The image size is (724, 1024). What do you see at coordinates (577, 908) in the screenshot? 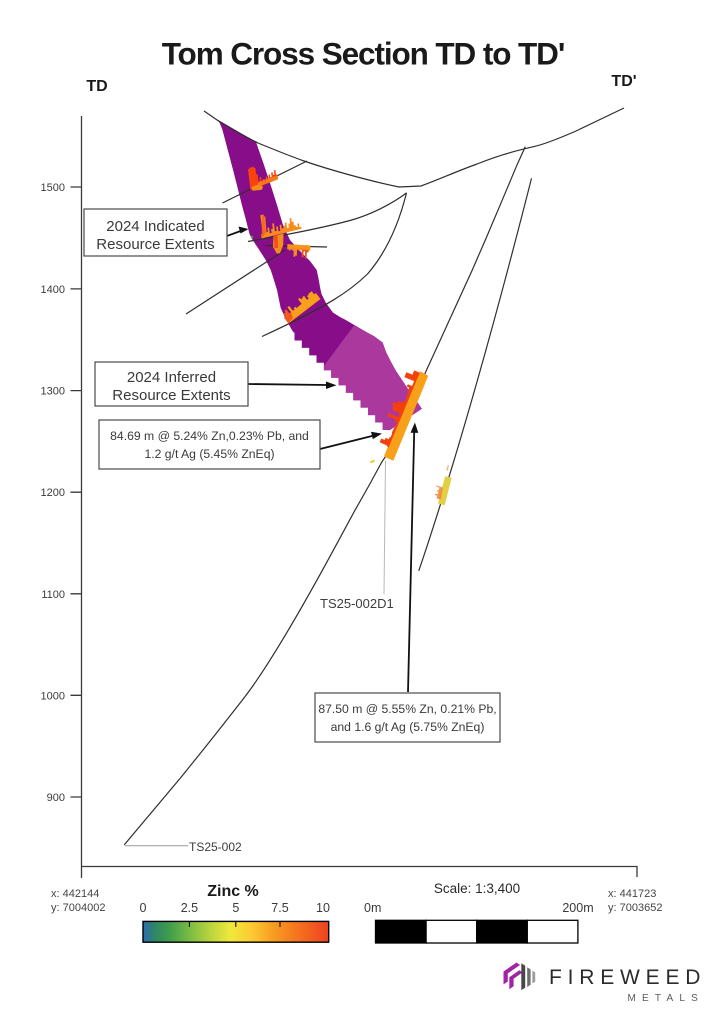
I see `svg-text: 200m` at bounding box center [577, 908].